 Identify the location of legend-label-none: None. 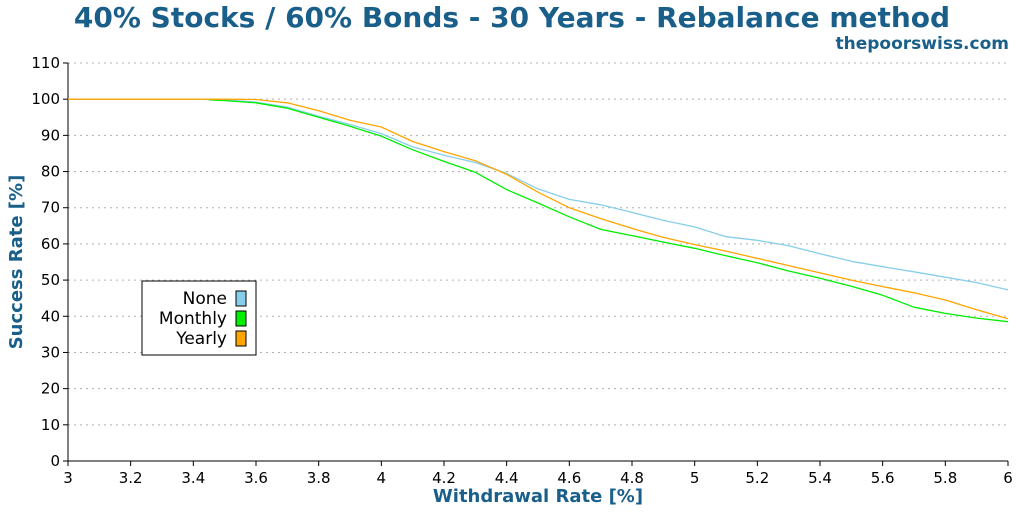
(205, 299).